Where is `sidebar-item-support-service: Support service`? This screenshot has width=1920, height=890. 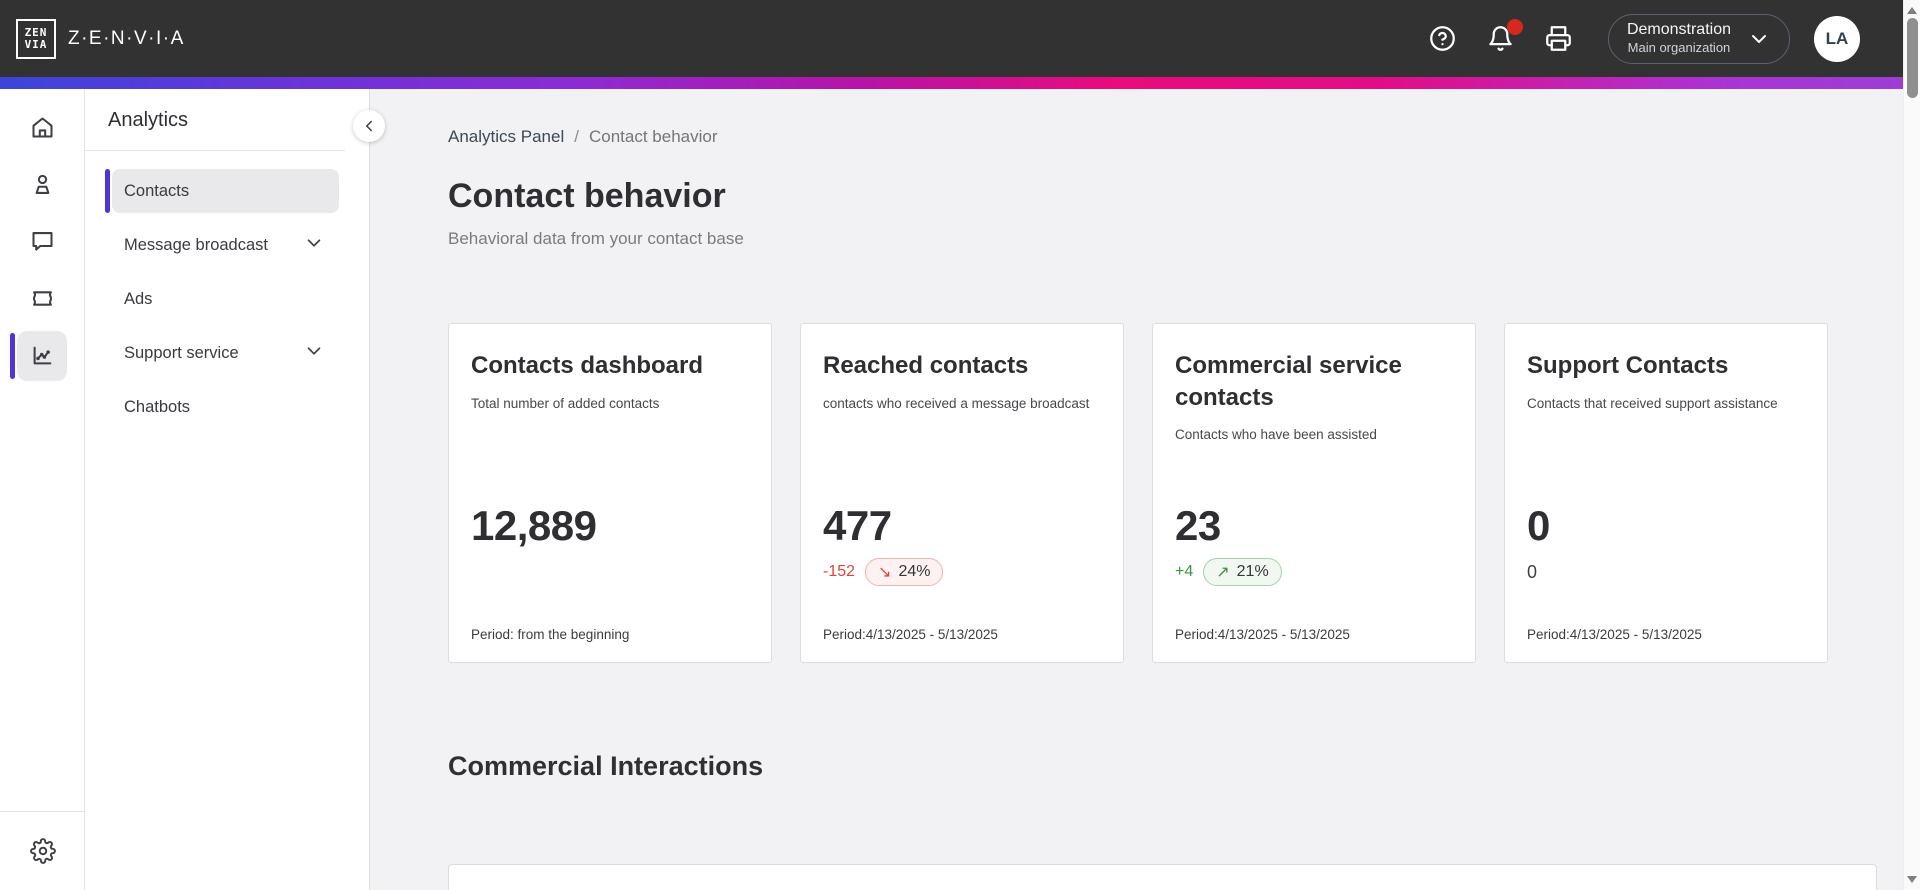
sidebar-item-support-service: Support service is located at coordinates (227, 353).